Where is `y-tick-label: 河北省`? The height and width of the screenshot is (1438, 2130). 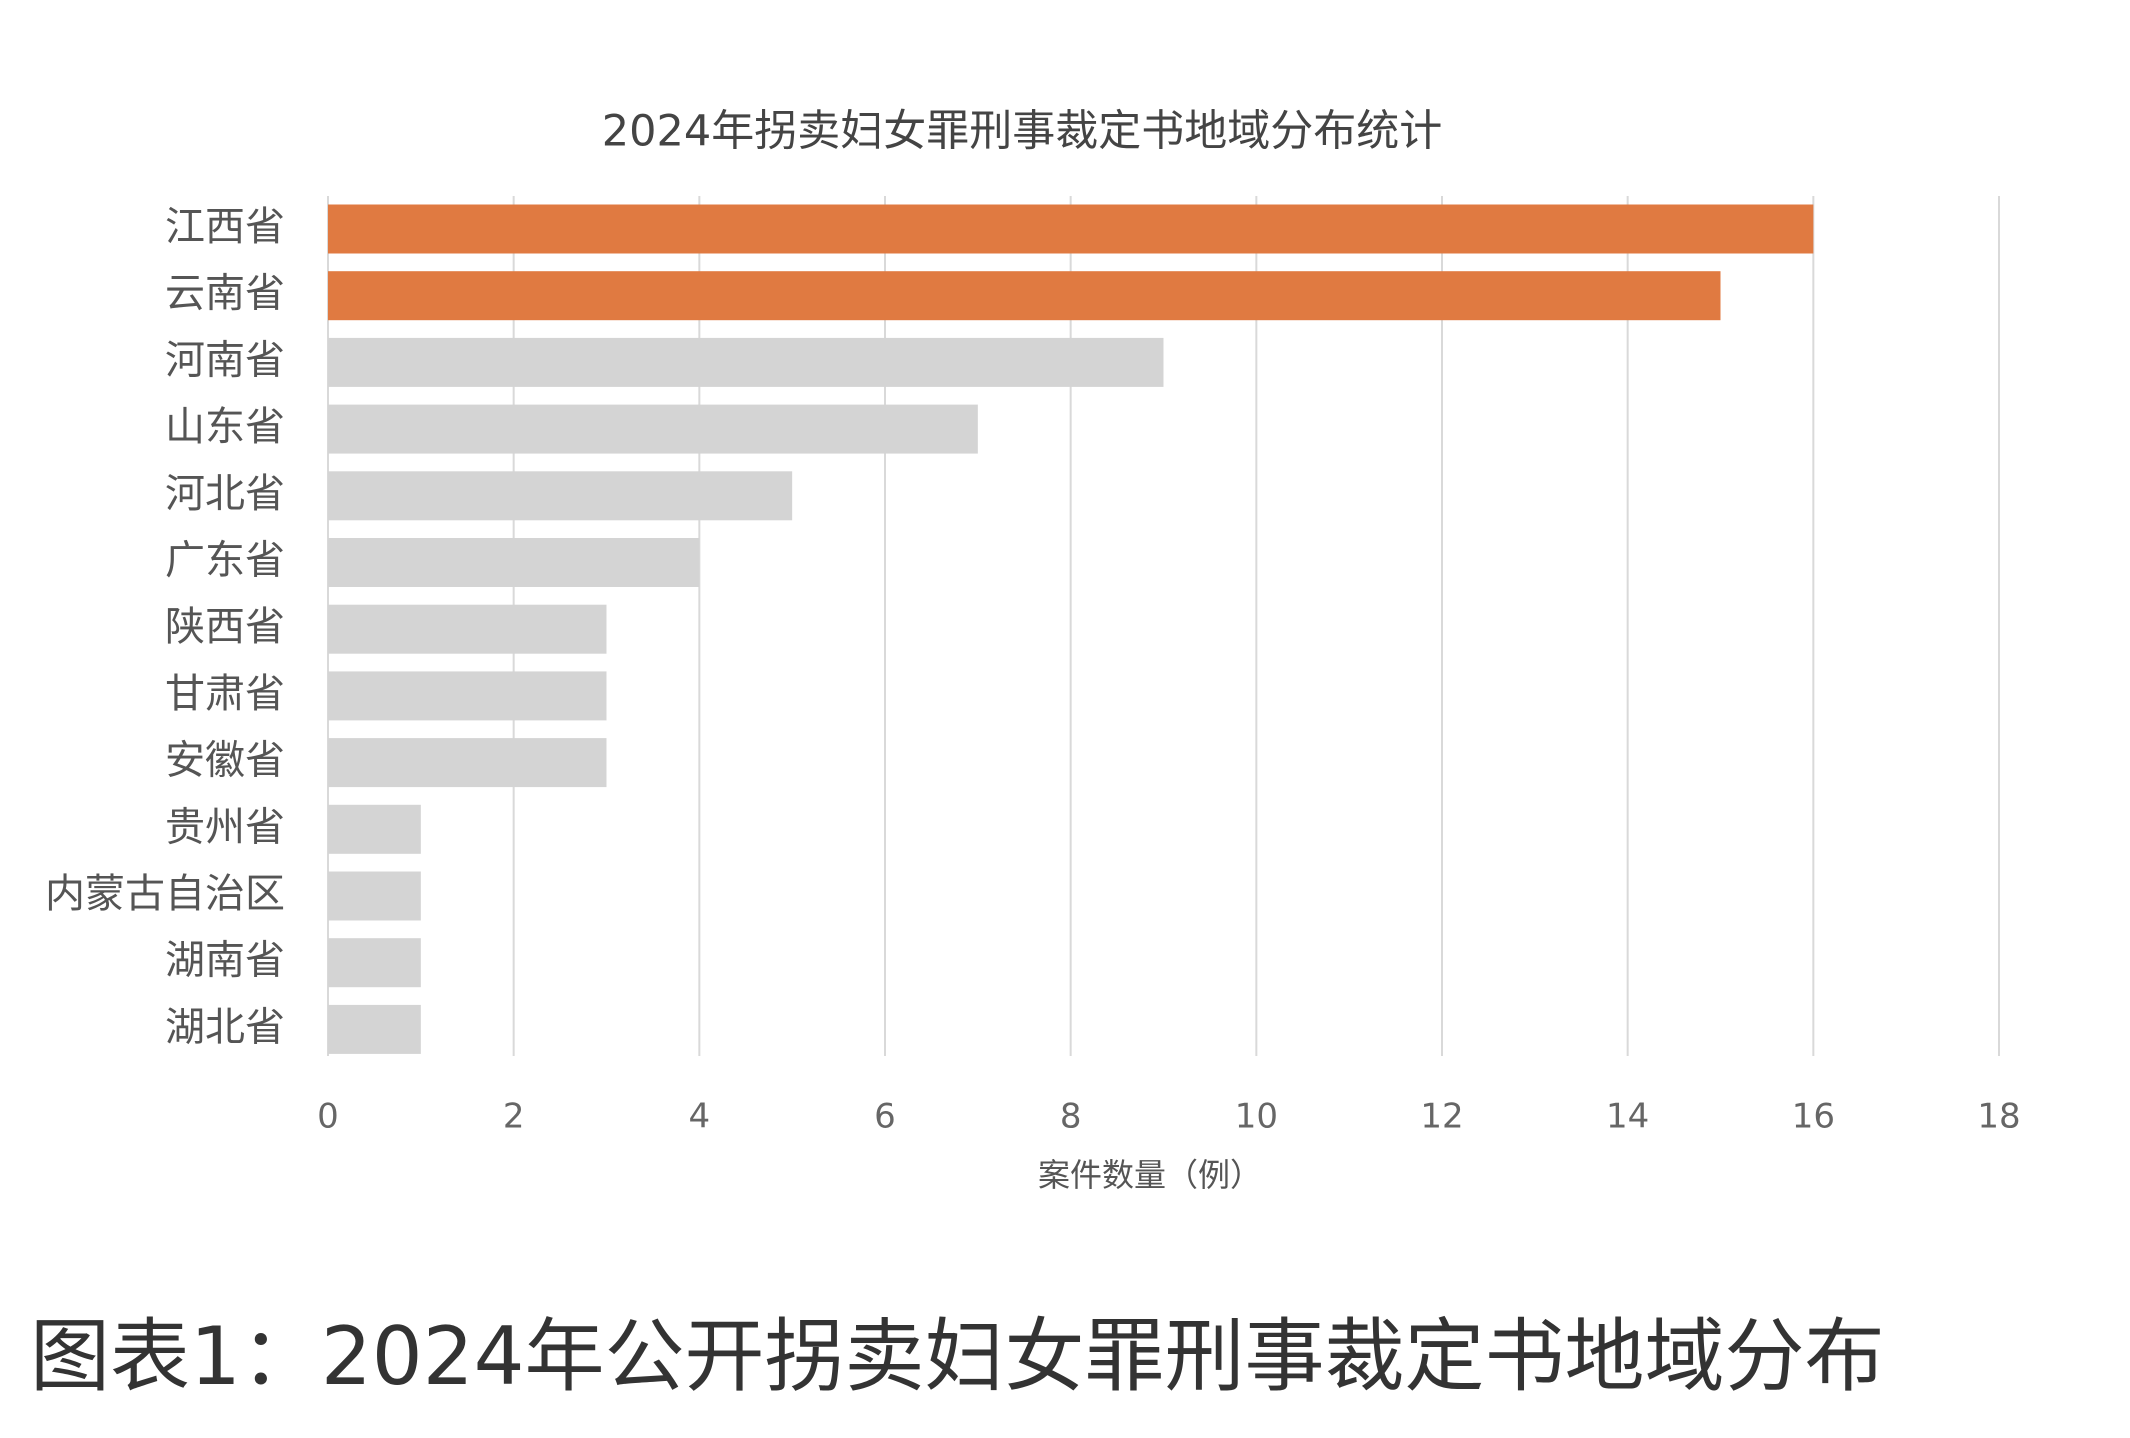 y-tick-label: 河北省 is located at coordinates (225, 494).